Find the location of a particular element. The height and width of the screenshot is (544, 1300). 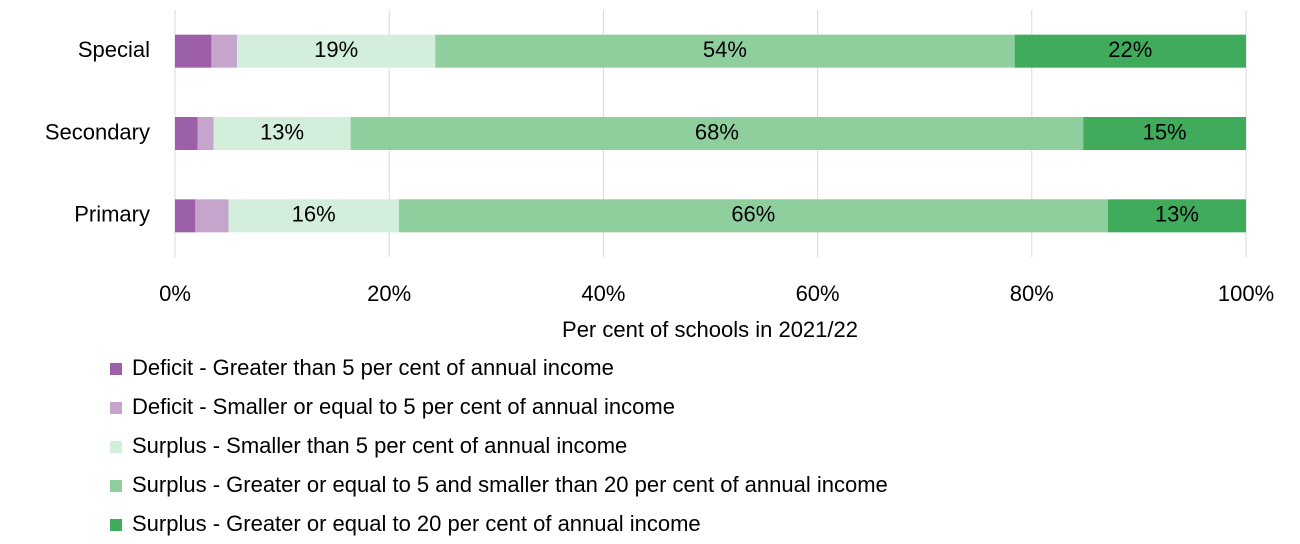

y-tick-label: Special is located at coordinates (114, 49).